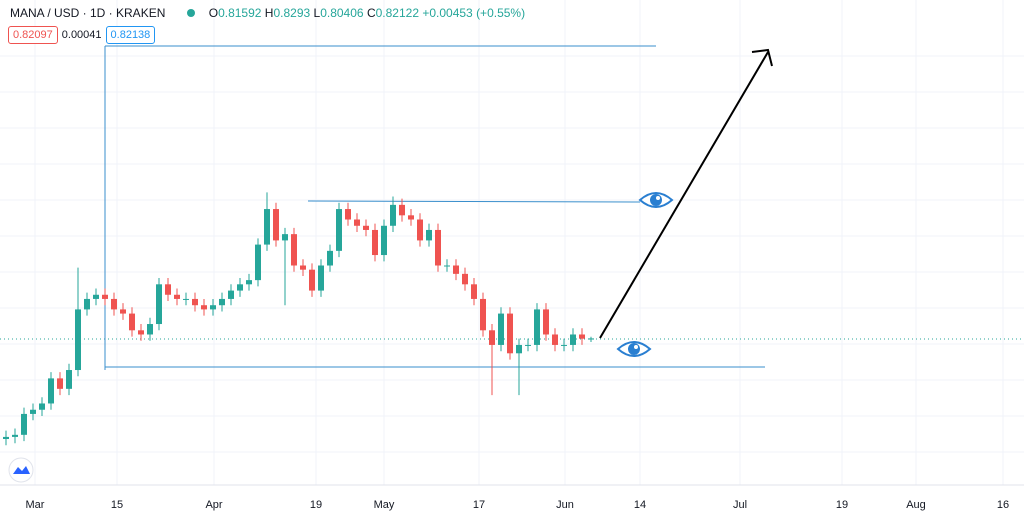  I want to click on x-tick-label: 15, so click(117, 505).